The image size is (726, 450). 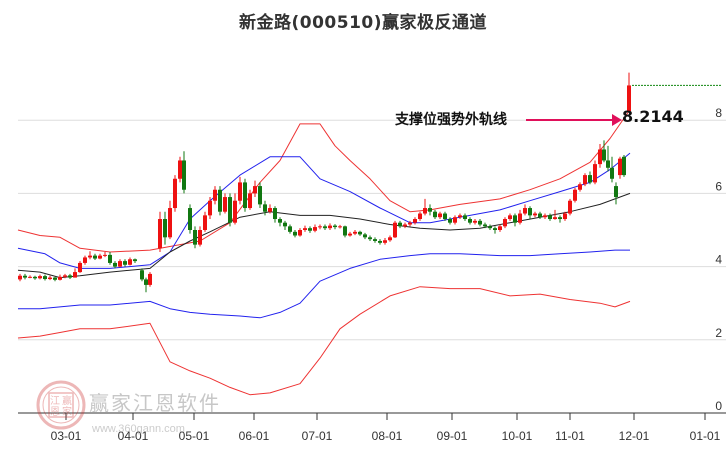 I want to click on x-tick-label: 01-01, so click(x=705, y=436).